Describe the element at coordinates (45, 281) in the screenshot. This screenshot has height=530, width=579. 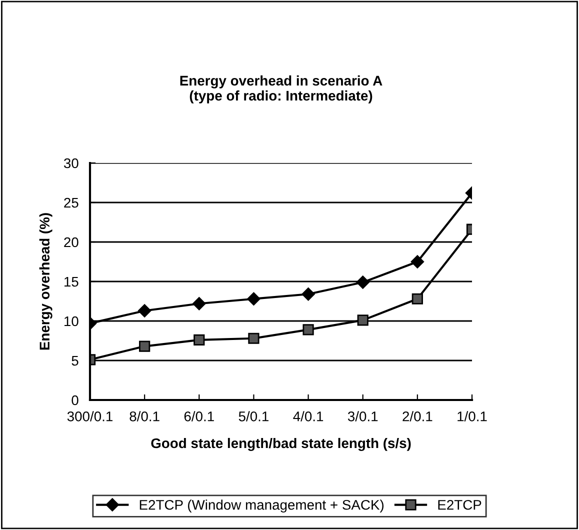
I see `y-axis-title: Energy overhead (%)` at that location.